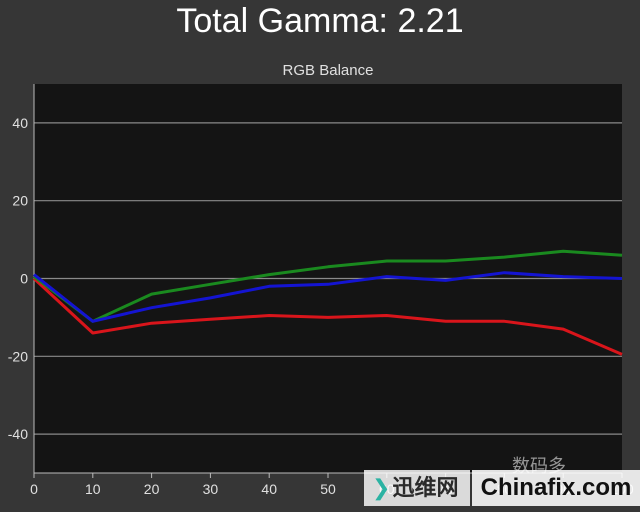 Image resolution: width=640 pixels, height=512 pixels. Describe the element at coordinates (34, 489) in the screenshot. I see `x-tick-label: 0` at that location.